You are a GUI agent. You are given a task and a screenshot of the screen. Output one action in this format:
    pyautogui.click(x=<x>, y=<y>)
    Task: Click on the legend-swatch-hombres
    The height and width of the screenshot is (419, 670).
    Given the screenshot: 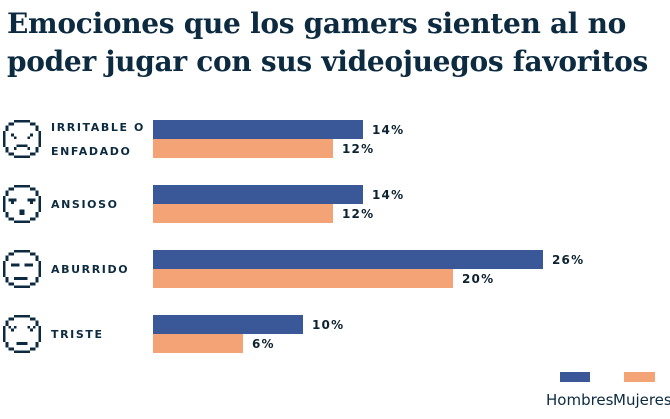 What is the action you would take?
    pyautogui.click(x=575, y=377)
    